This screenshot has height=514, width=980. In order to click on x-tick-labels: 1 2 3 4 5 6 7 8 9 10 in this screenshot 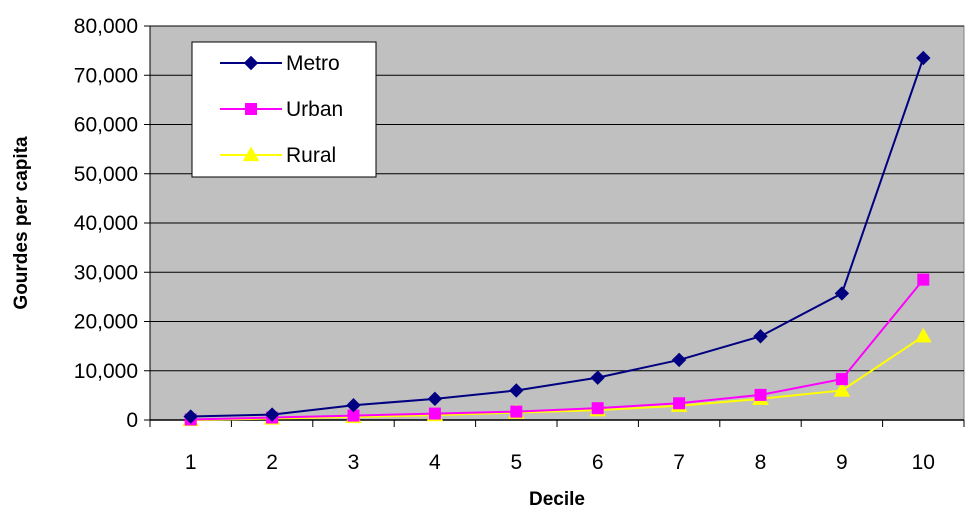, I will do `click(560, 462)`.